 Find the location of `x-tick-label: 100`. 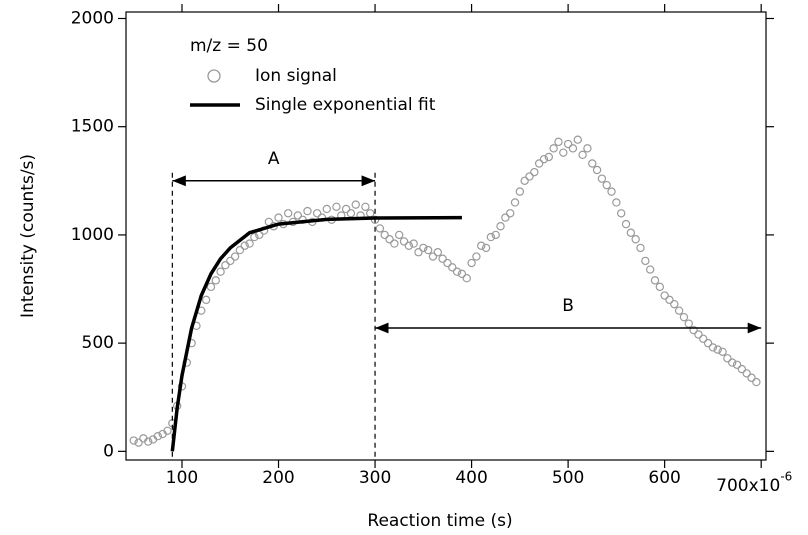

x-tick-label: 100 is located at coordinates (182, 478).